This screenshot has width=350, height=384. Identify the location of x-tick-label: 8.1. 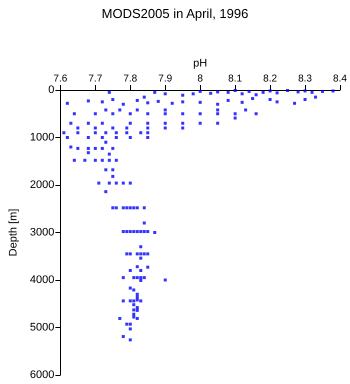
(235, 79).